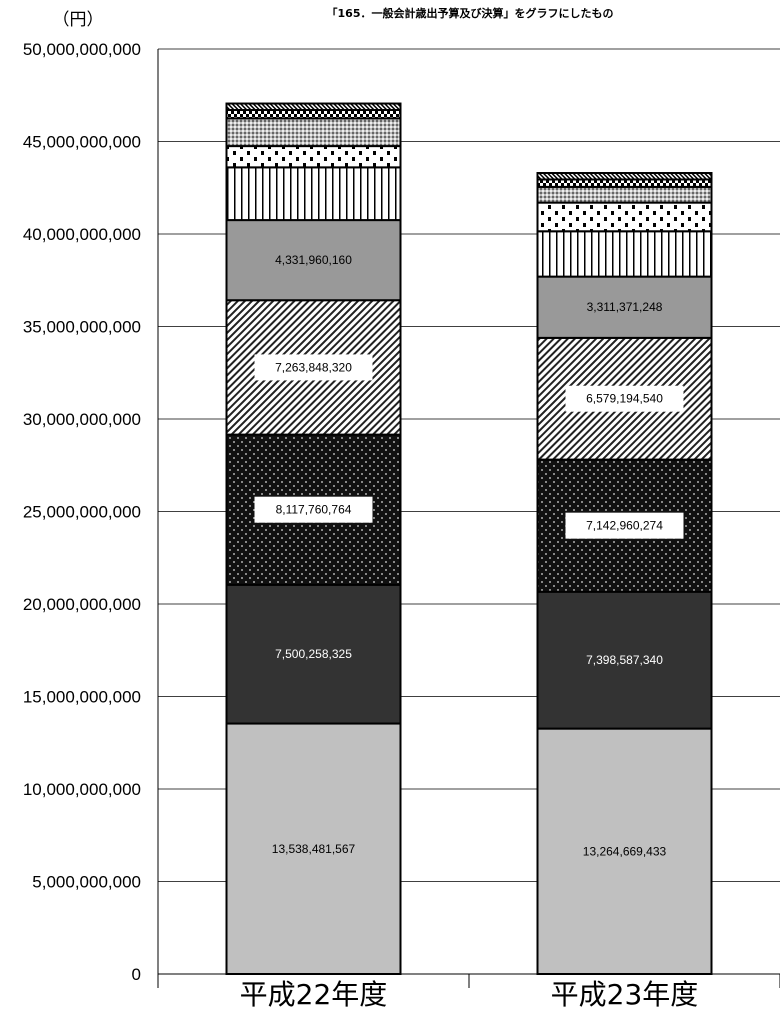  Describe the element at coordinates (469, 994) in the screenshot. I see `x-axis-ticks: 平成22年度 平成23年度` at that location.